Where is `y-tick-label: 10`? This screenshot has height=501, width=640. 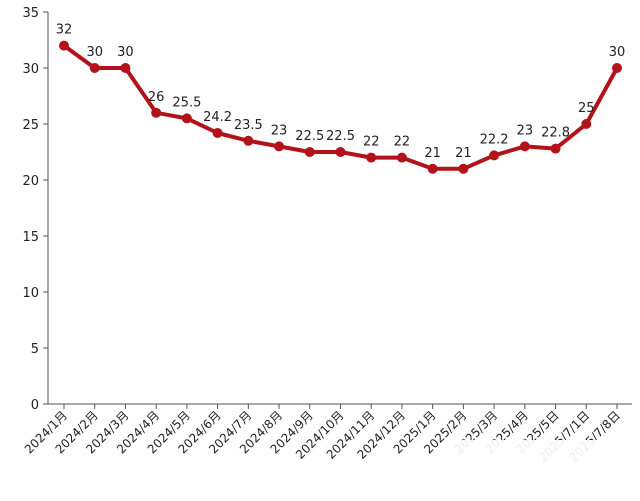
y-tick-label: 10 is located at coordinates (30, 293).